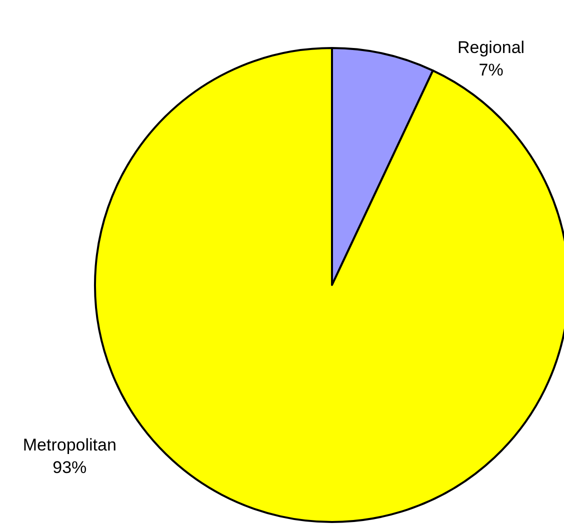 The width and height of the screenshot is (564, 526). What do you see at coordinates (491, 70) in the screenshot?
I see `data-label: 7%` at bounding box center [491, 70].